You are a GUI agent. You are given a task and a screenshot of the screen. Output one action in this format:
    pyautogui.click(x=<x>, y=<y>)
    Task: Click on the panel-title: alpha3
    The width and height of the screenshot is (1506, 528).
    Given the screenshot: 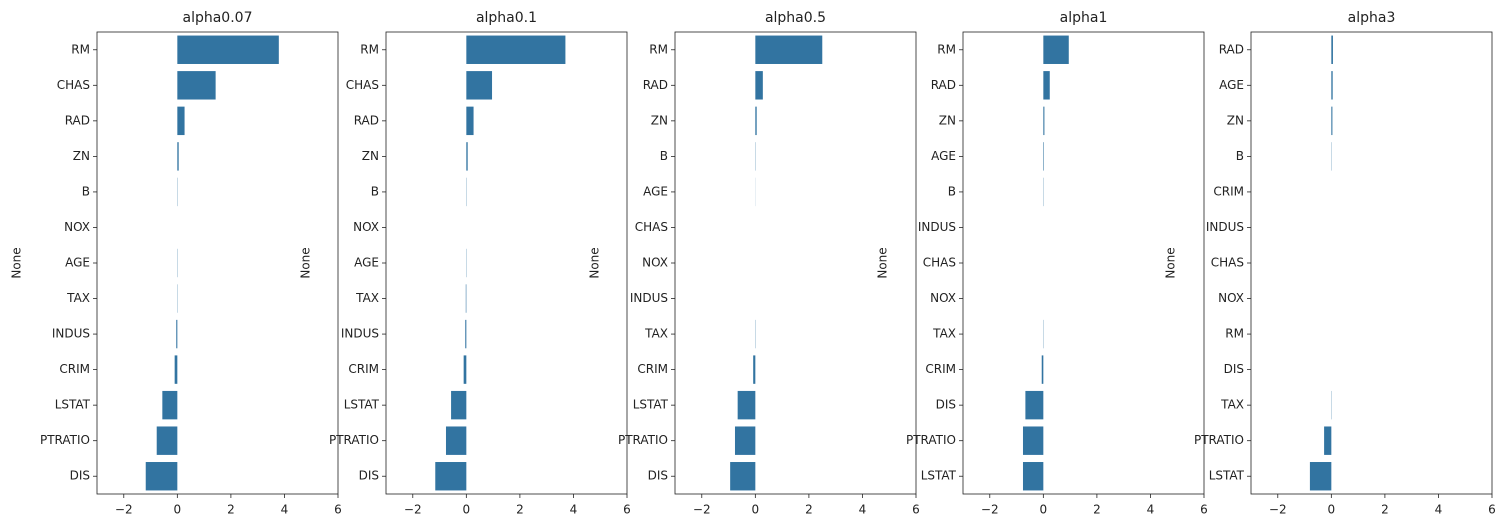 What is the action you would take?
    pyautogui.click(x=1372, y=18)
    